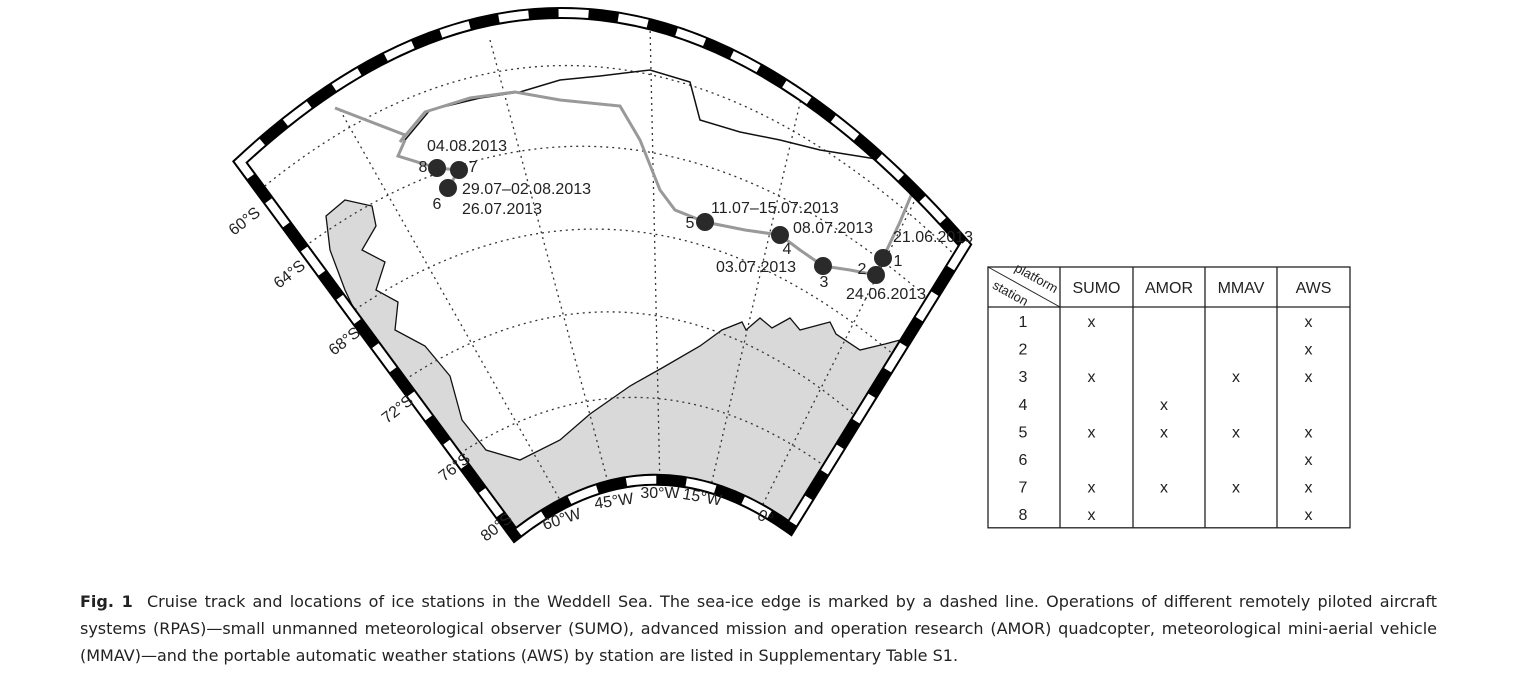  What do you see at coordinates (502, 209) in the screenshot?
I see `station-date: 26.07.2013` at bounding box center [502, 209].